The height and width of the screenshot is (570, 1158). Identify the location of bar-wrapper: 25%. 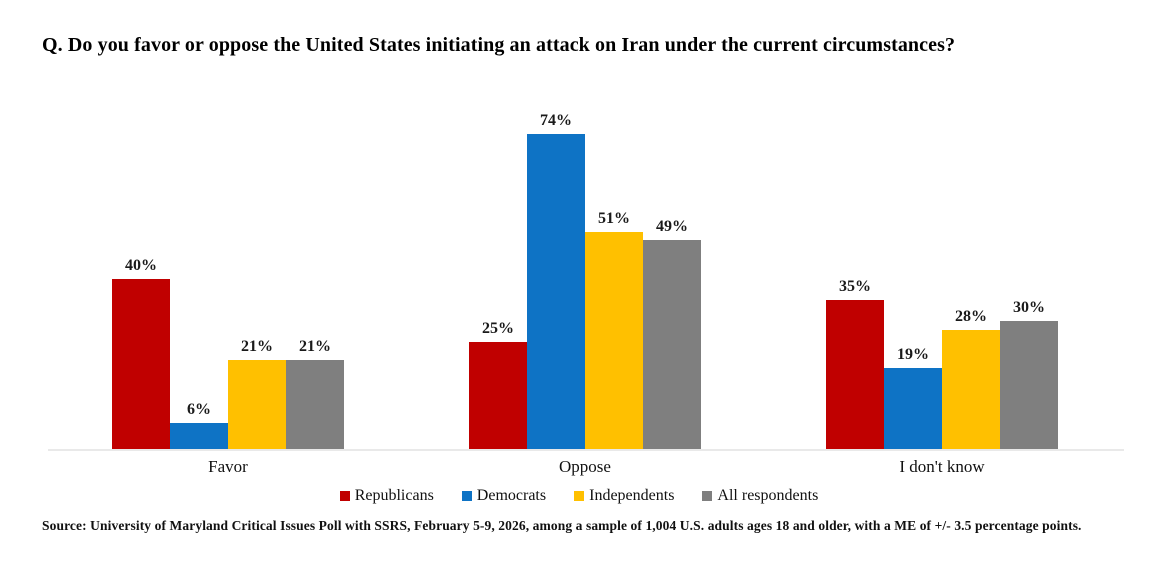
(498, 274).